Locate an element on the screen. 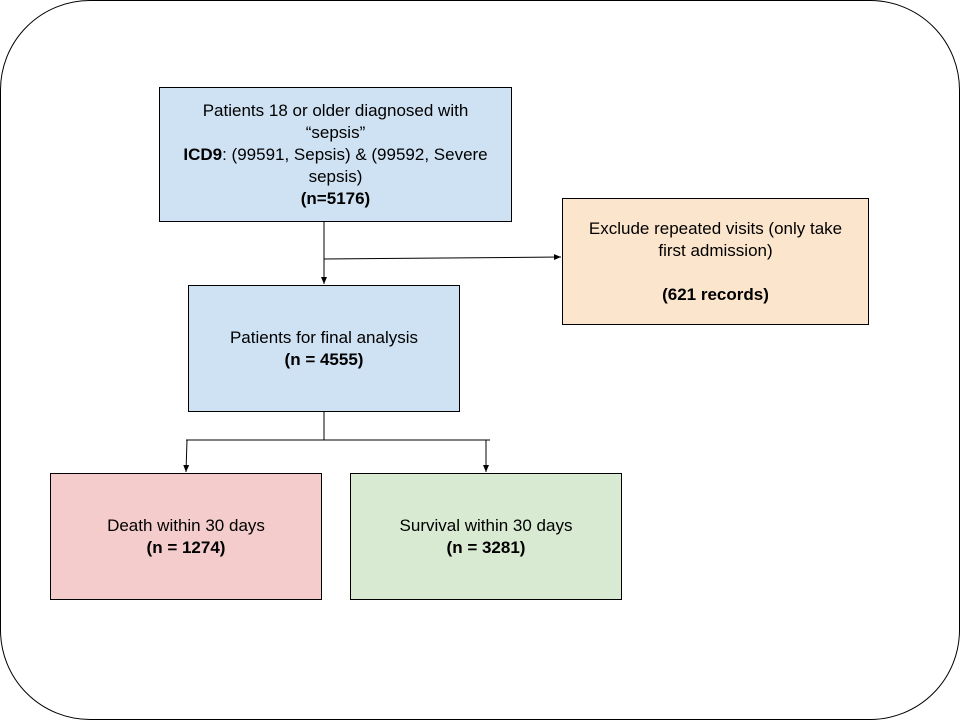 The width and height of the screenshot is (960, 720). exclude-box-count: (621 records) is located at coordinates (715, 294).